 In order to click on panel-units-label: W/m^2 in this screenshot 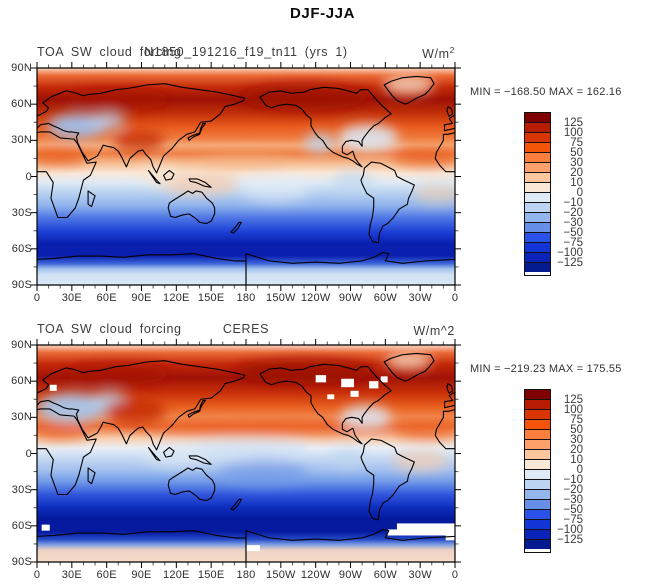, I will do `click(434, 330)`.